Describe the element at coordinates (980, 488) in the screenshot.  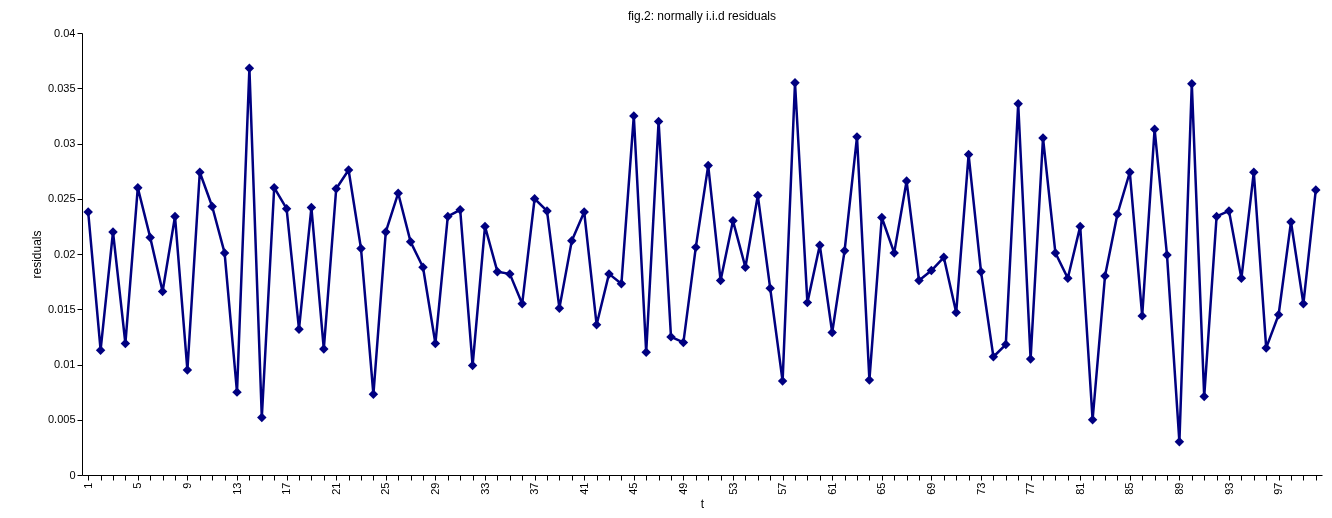
I see `x-tick-label: 73` at that location.